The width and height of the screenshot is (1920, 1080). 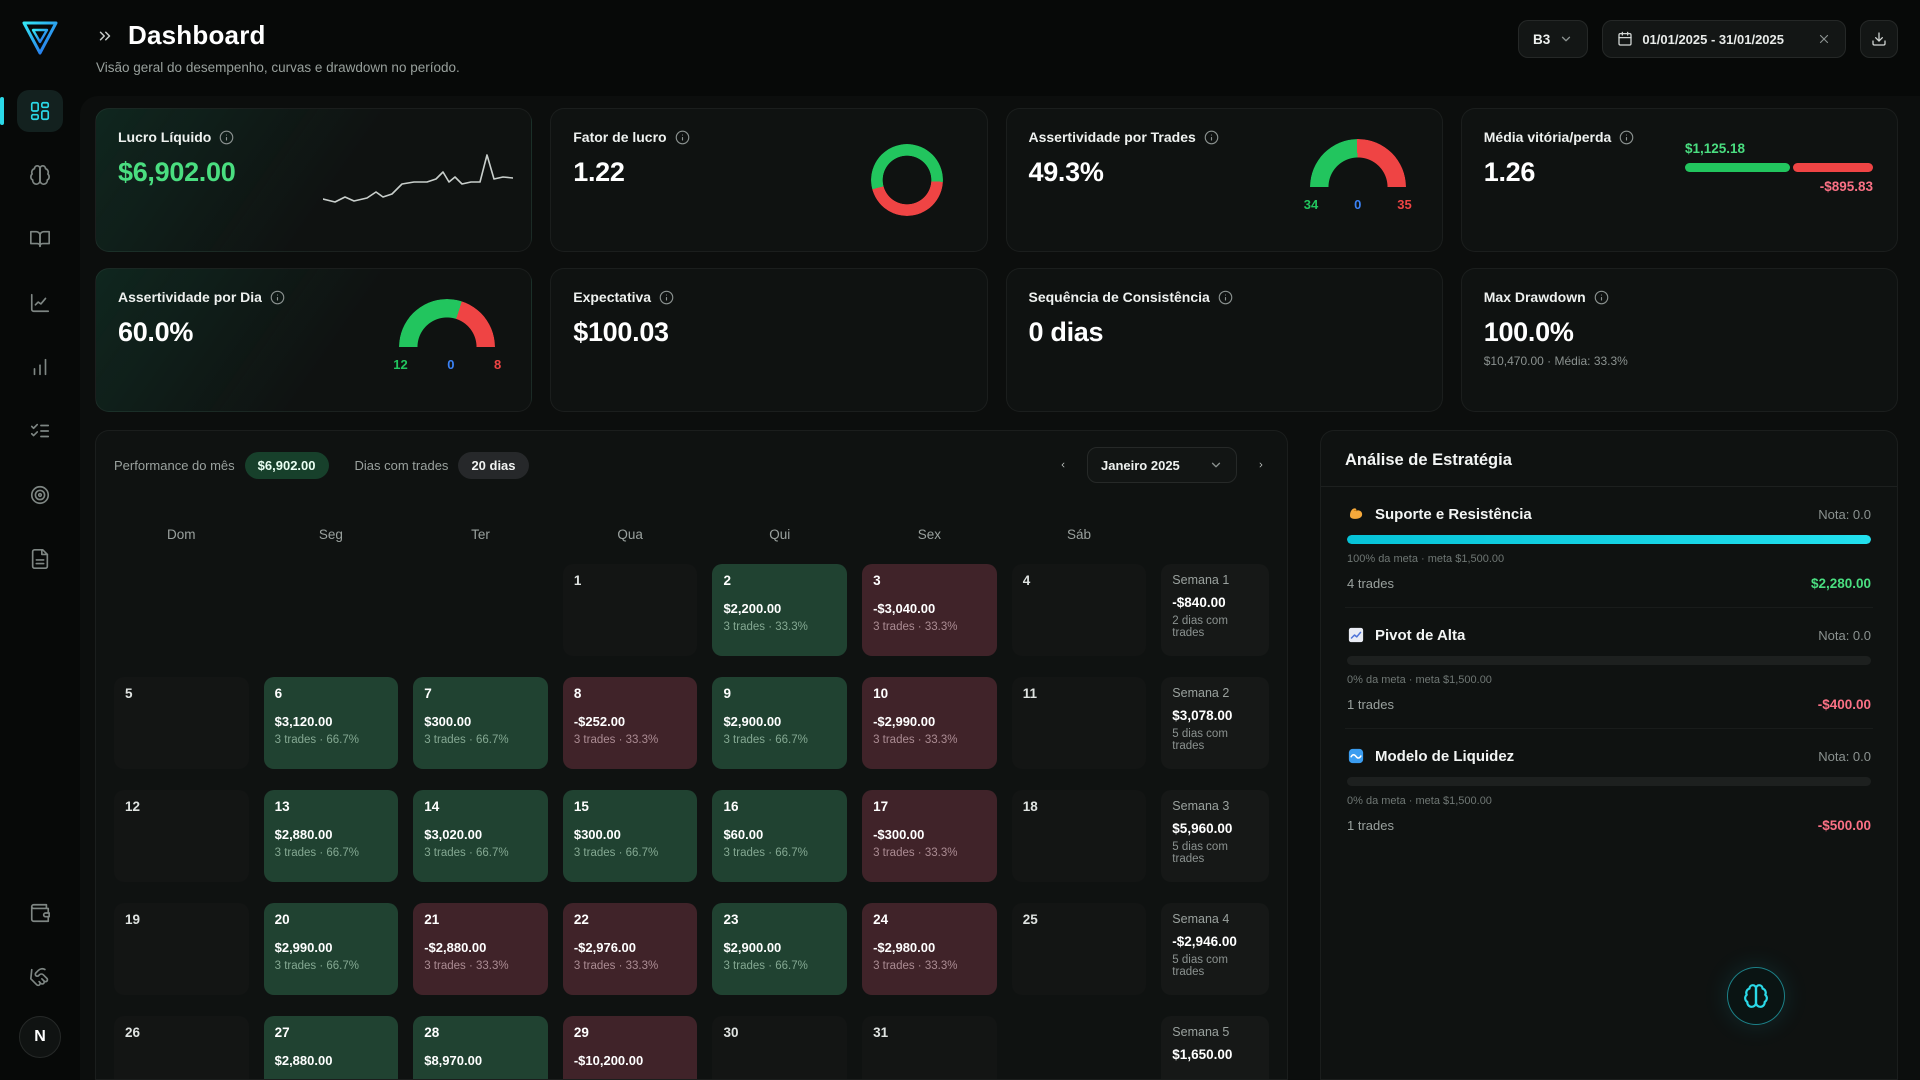 I want to click on ai-assistant-button, so click(x=1756, y=996).